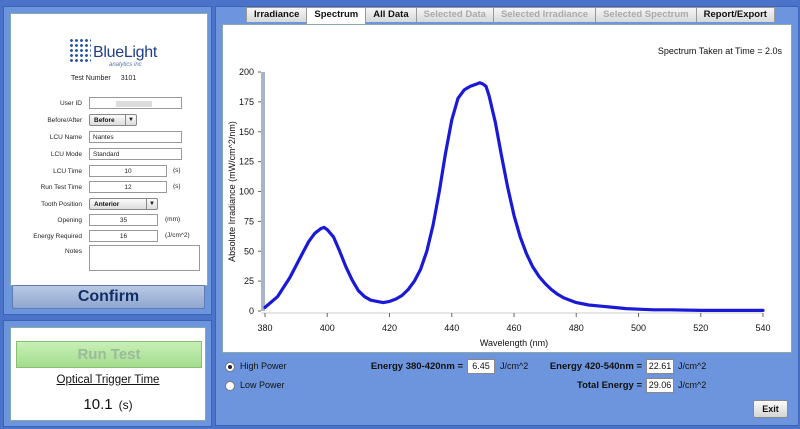 Image resolution: width=800 pixels, height=429 pixels. I want to click on tab-all-data: All Data, so click(391, 14).